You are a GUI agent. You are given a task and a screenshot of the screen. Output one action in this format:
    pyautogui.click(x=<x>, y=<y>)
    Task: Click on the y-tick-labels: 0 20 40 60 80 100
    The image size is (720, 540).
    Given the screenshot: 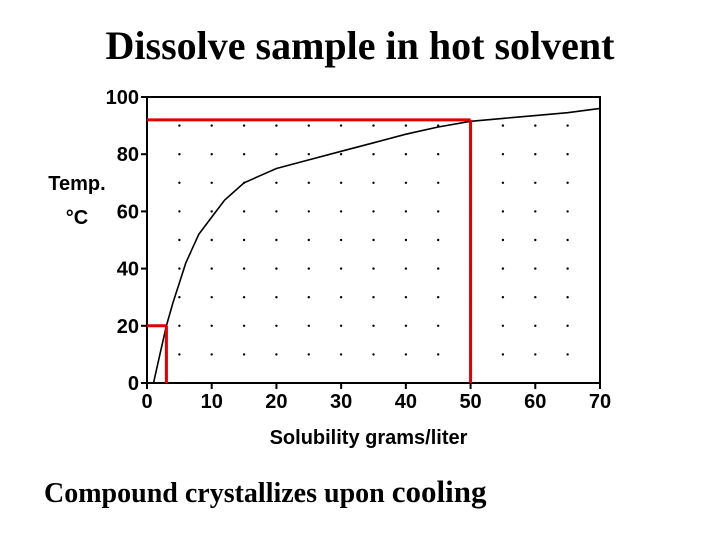 What is the action you would take?
    pyautogui.click(x=122, y=241)
    